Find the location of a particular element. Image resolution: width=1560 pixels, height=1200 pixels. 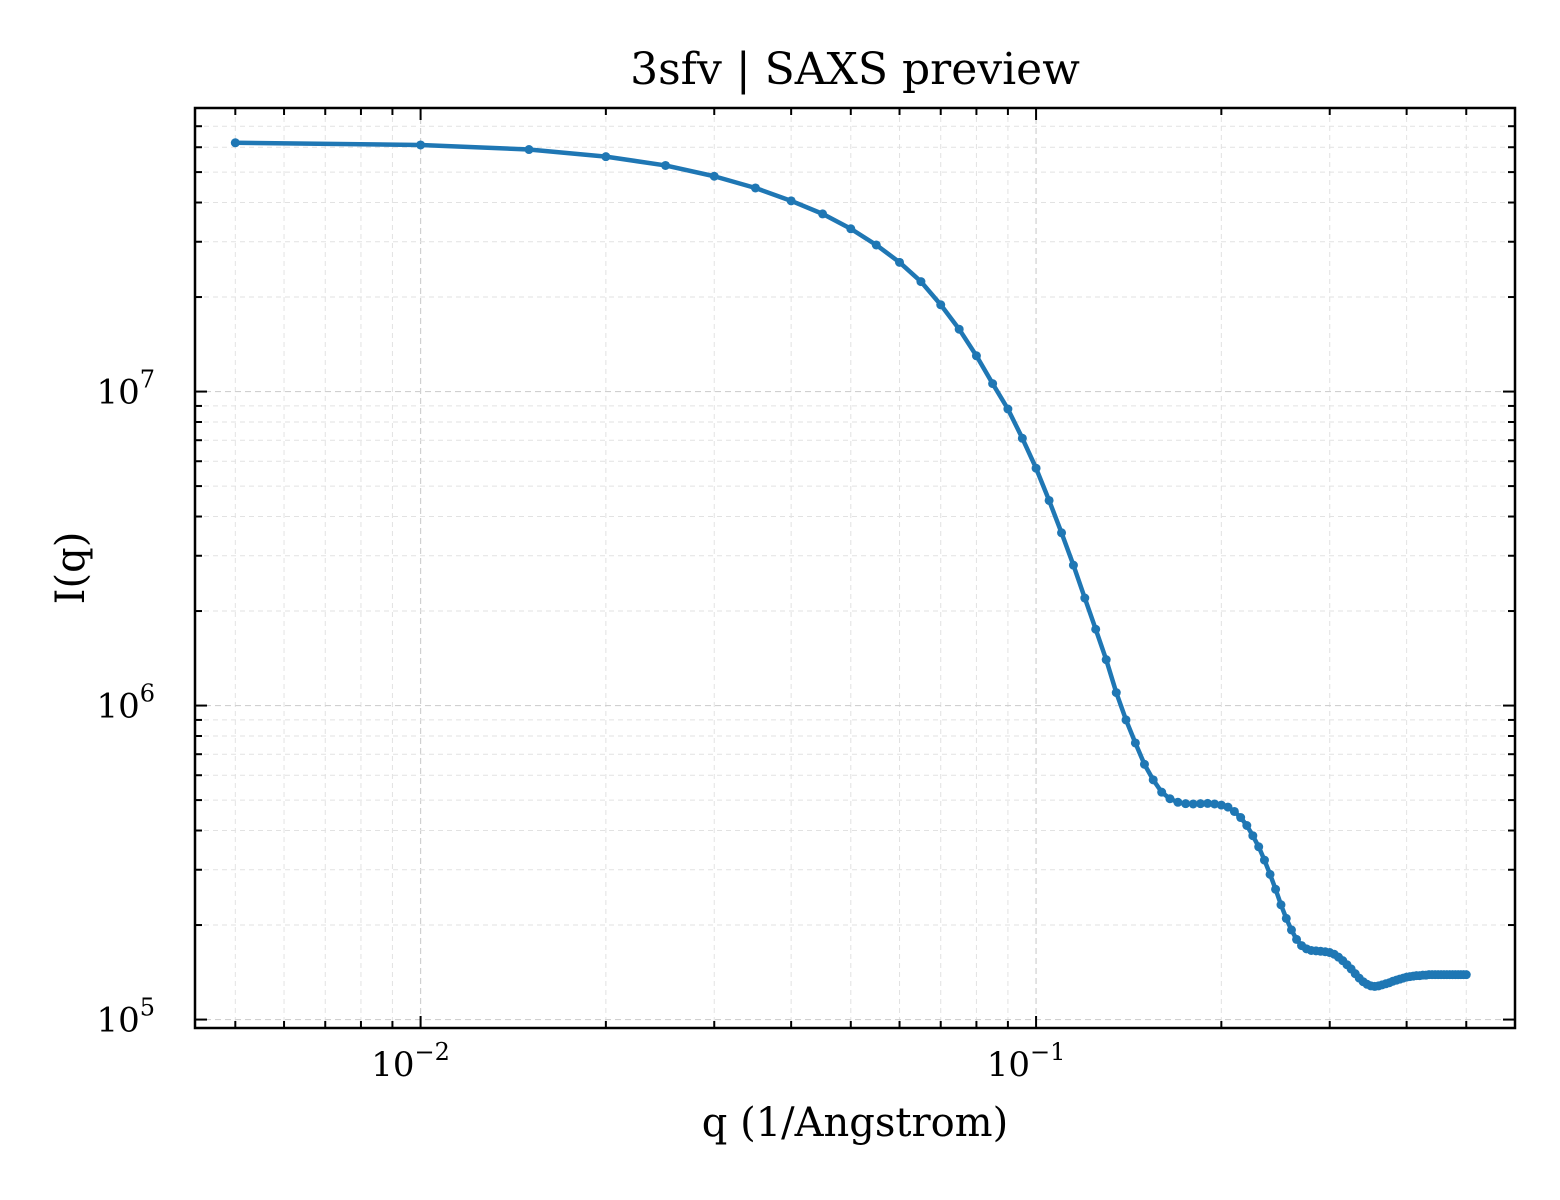

y-tick-label: 10⁵ is located at coordinates (125, 1017).